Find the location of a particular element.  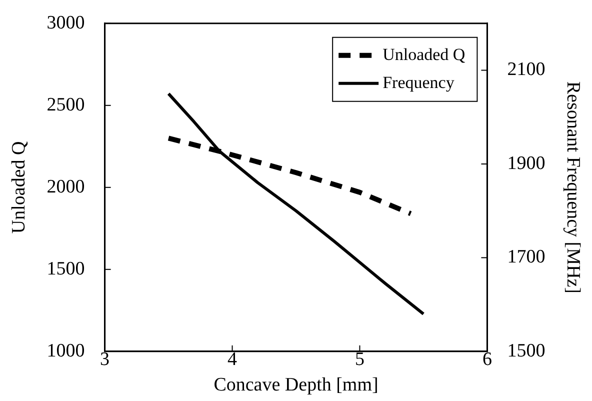

y2-axis-title: Resonant Frequency [MHz] is located at coordinates (573, 187).